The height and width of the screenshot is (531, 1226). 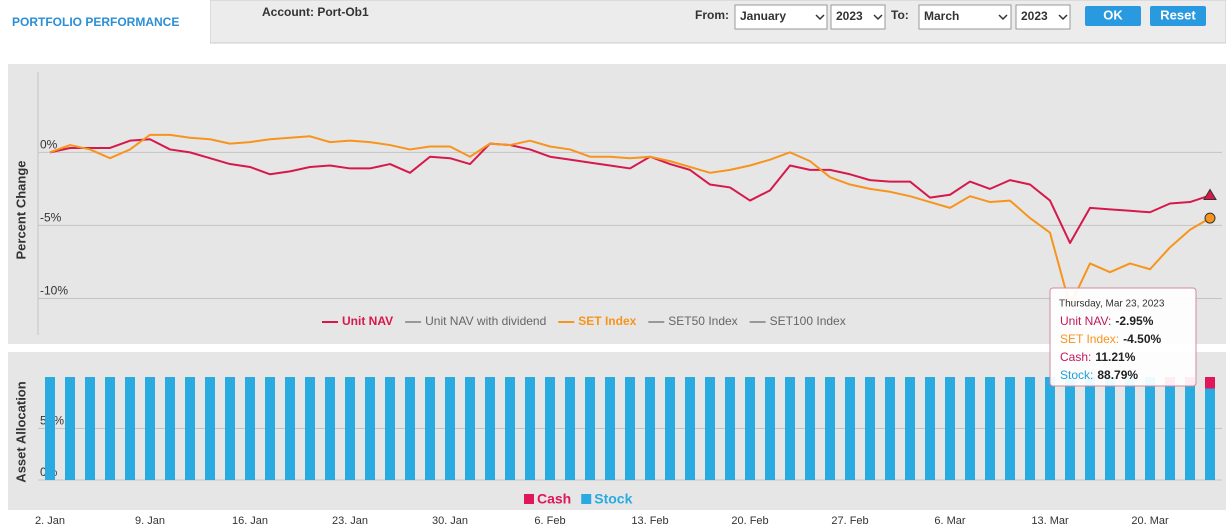 I want to click on from-label: From:, so click(x=712, y=15).